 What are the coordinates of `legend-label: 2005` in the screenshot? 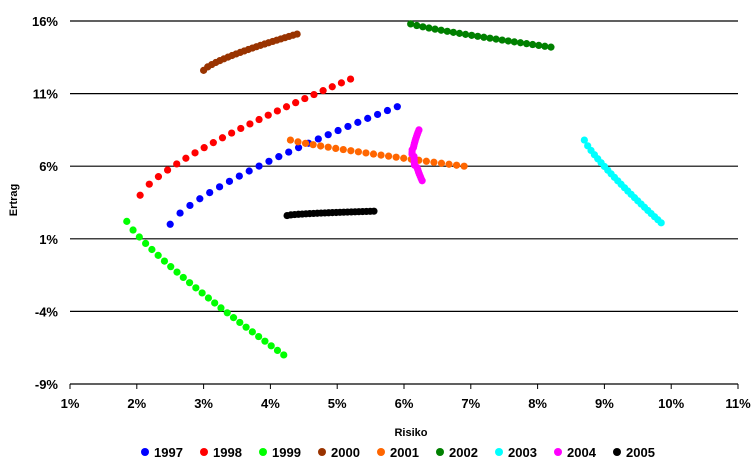 It's located at (640, 452).